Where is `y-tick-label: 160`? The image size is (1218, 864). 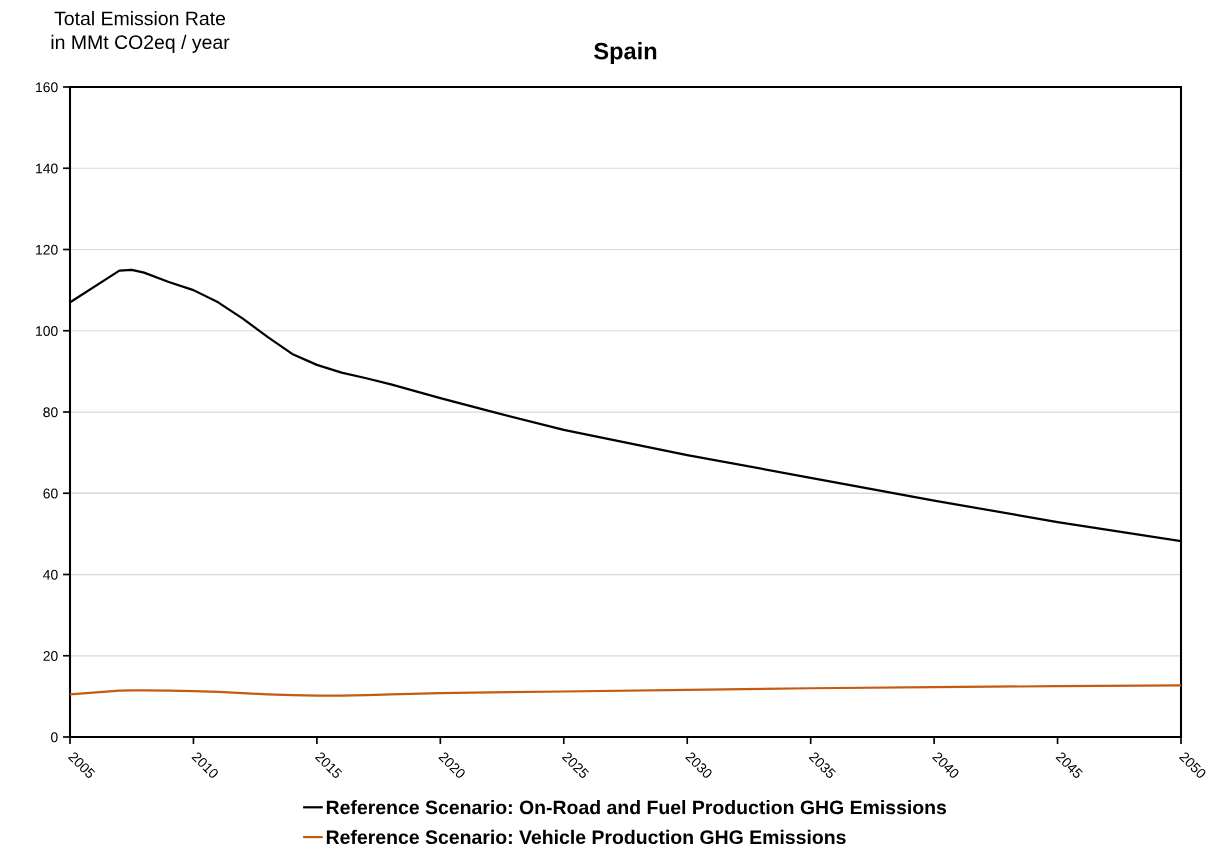 y-tick-label: 160 is located at coordinates (47, 87).